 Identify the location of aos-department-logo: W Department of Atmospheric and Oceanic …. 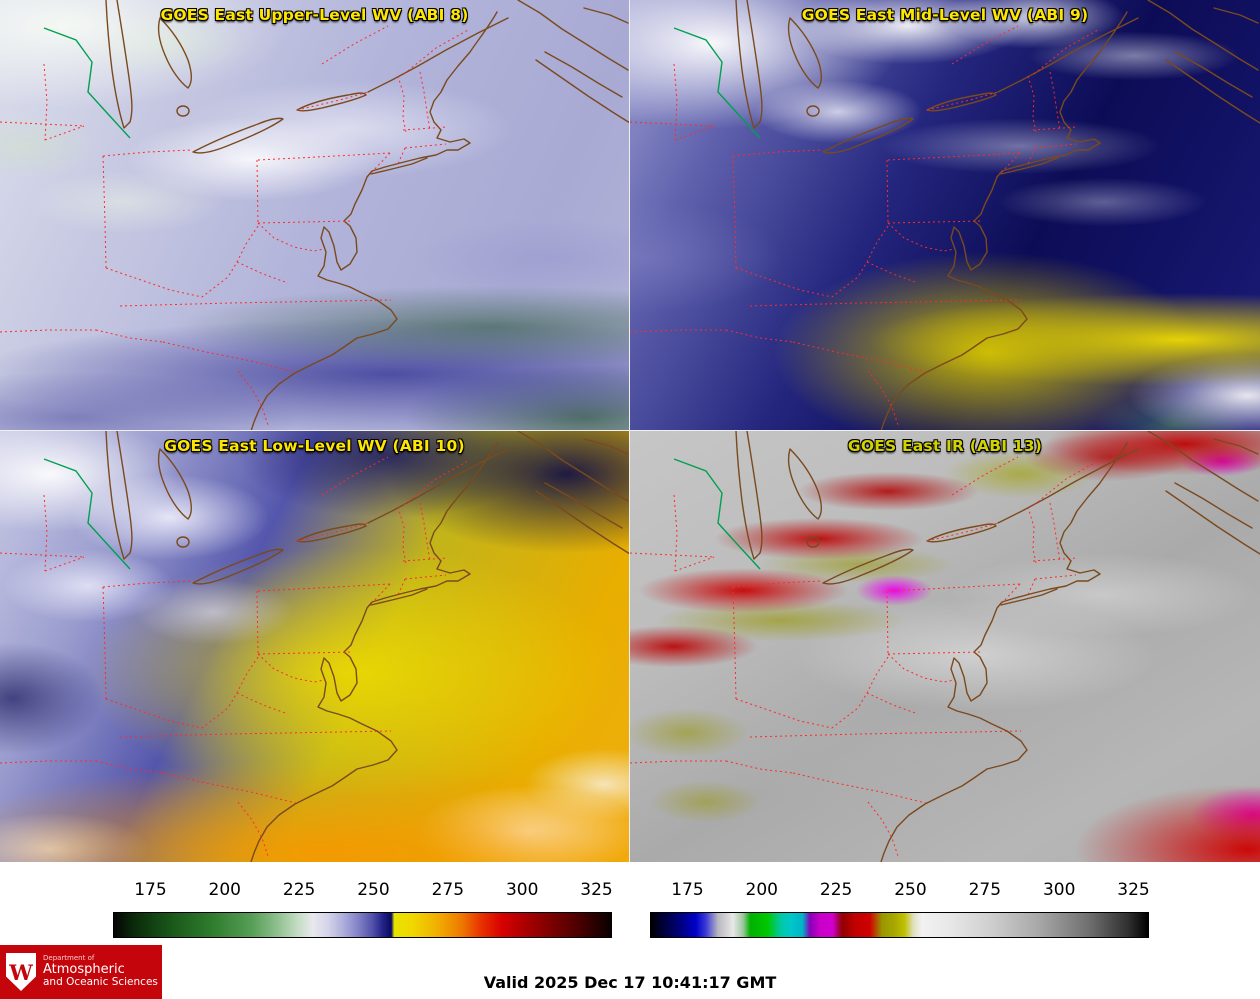
(81, 972).